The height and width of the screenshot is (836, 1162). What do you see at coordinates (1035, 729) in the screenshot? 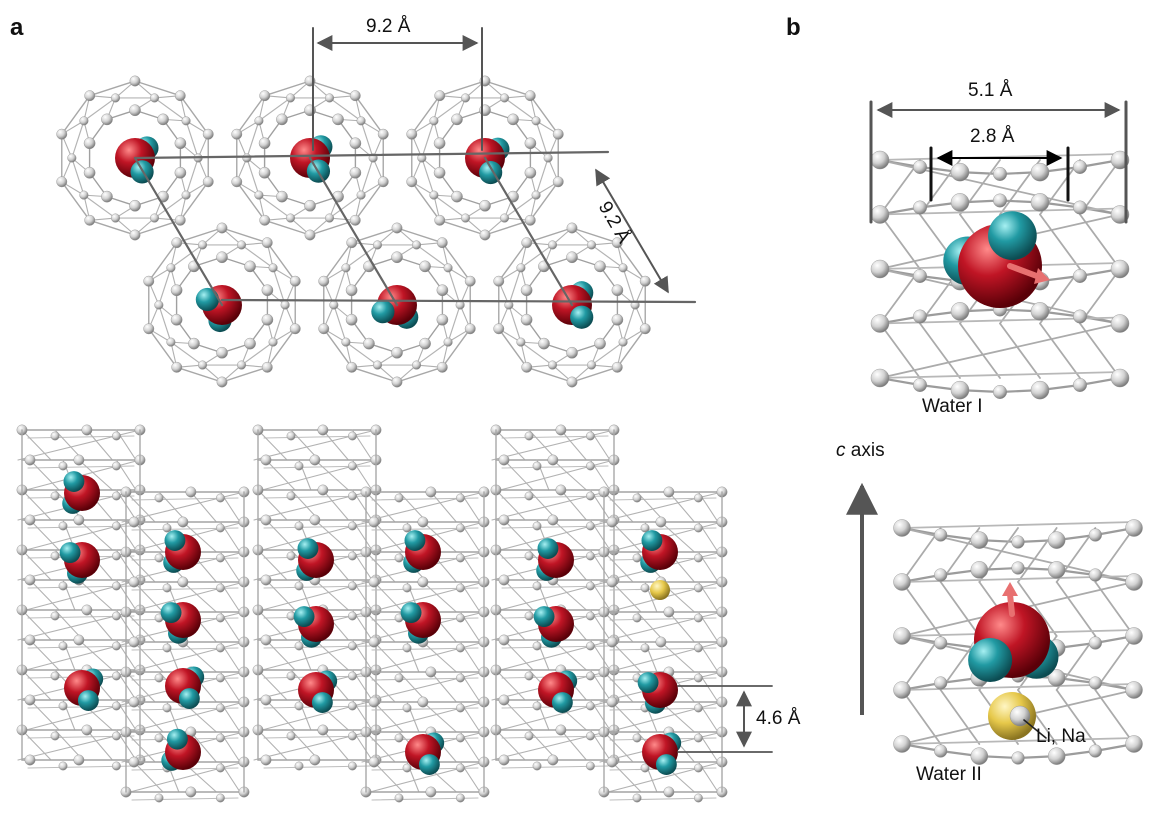
I see `ion-leader-line` at bounding box center [1035, 729].